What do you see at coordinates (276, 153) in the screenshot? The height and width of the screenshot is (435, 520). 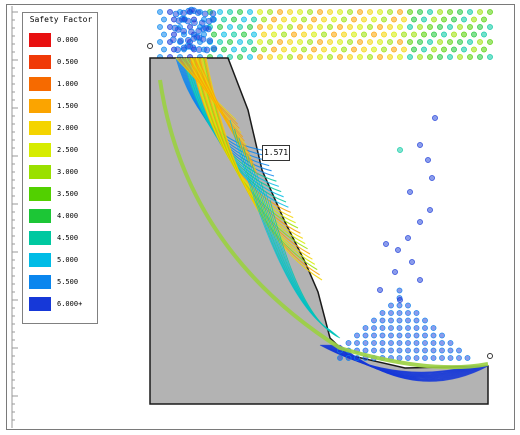 I see `critical-factor-callout: 1.571` at bounding box center [276, 153].